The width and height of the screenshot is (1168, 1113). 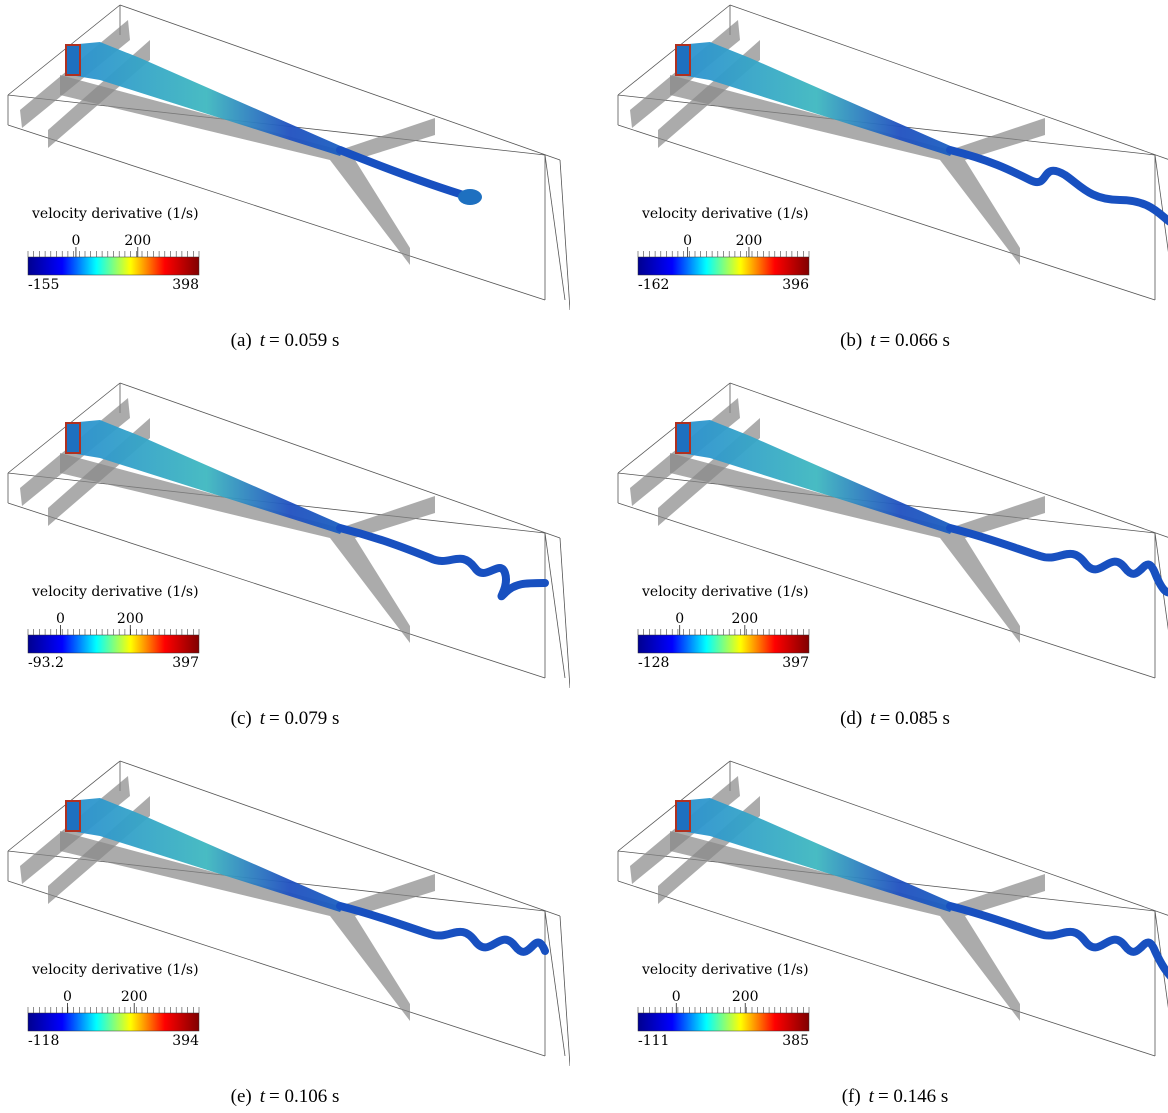 What do you see at coordinates (653, 663) in the screenshot?
I see `colorbar-min: -128` at bounding box center [653, 663].